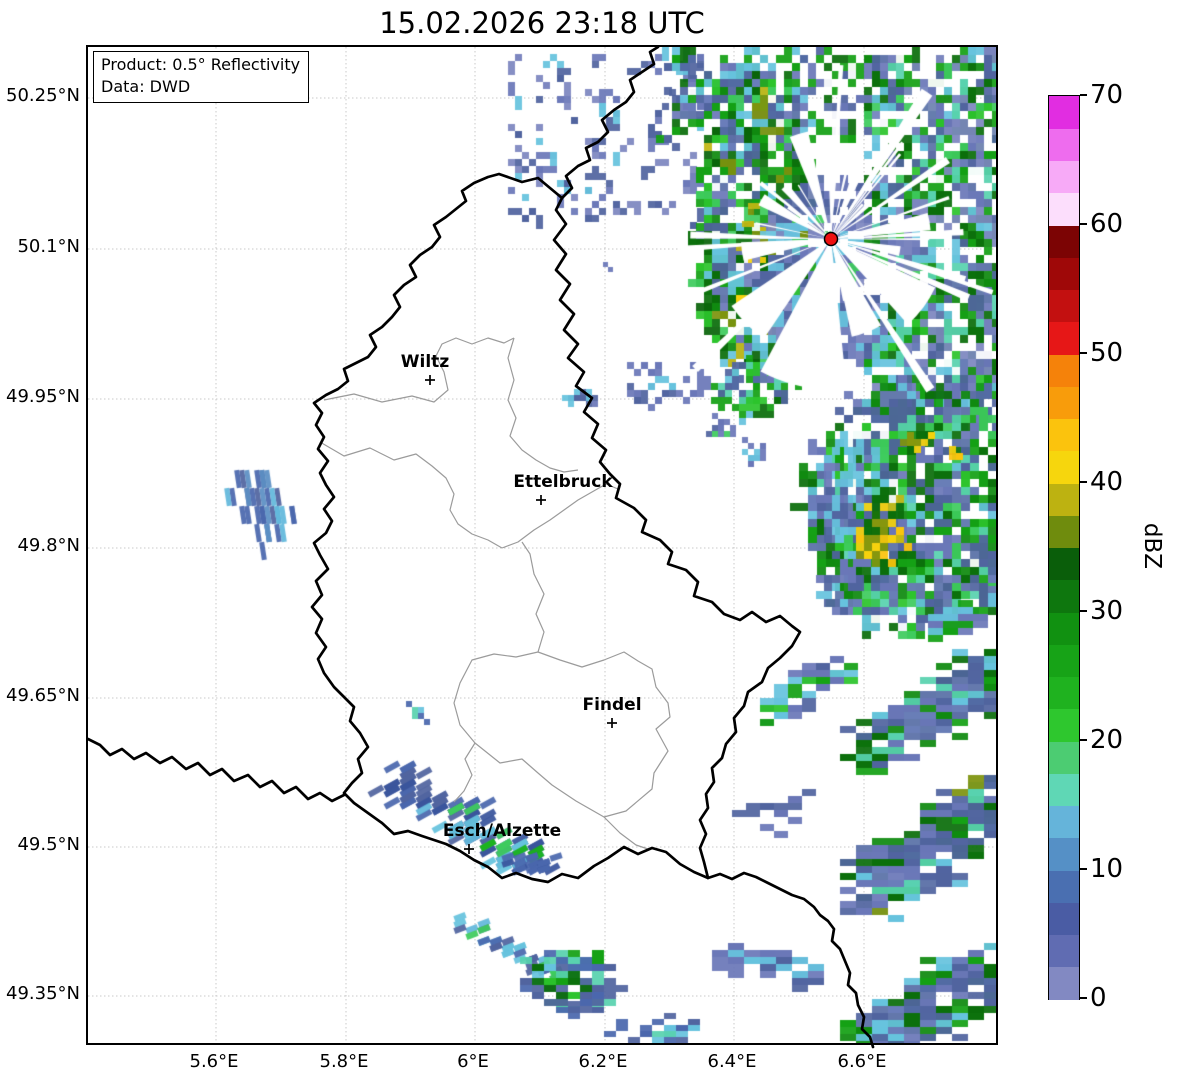 This screenshot has height=1081, width=1184. What do you see at coordinates (610, 122) in the screenshot?
I see `border-belgium-germany` at bounding box center [610, 122].